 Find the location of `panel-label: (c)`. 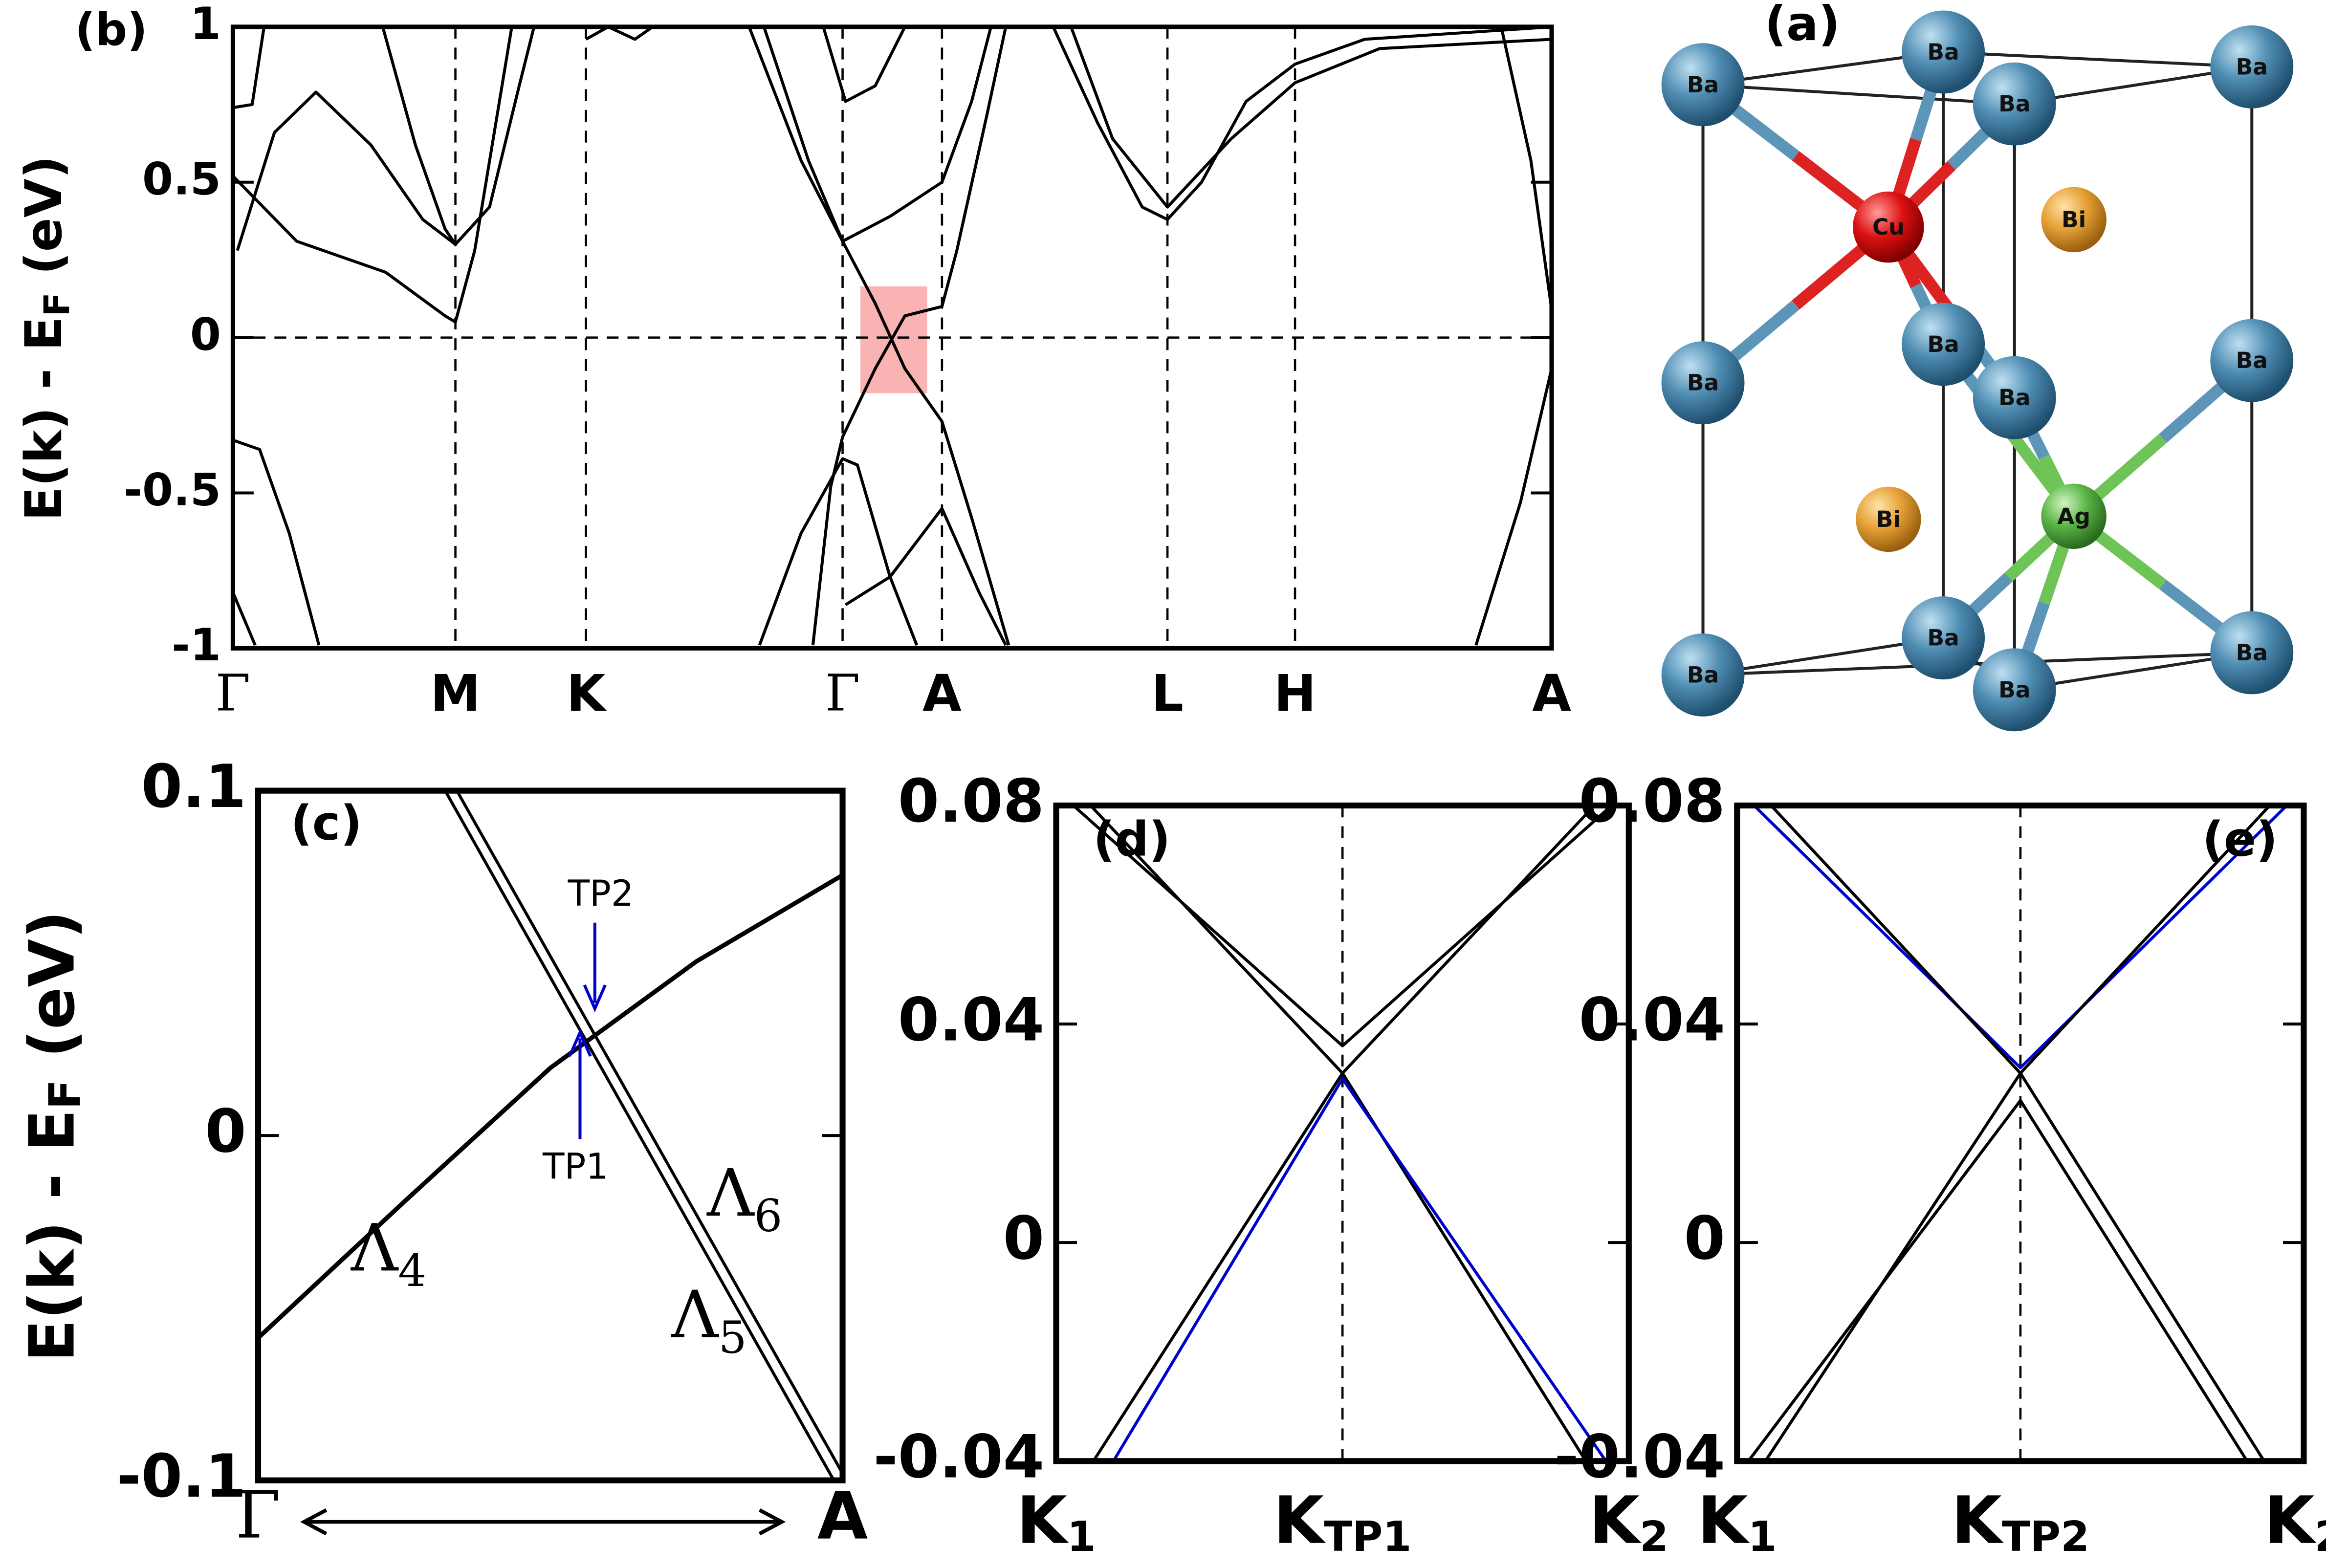

panel-label: (c) is located at coordinates (326, 823).